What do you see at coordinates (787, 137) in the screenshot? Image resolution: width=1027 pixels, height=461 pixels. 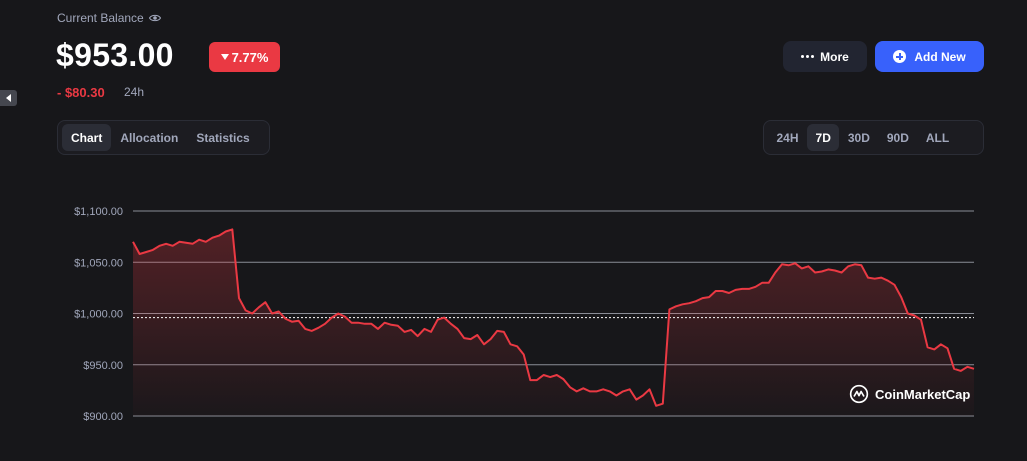 I see `range-24h: 24H` at bounding box center [787, 137].